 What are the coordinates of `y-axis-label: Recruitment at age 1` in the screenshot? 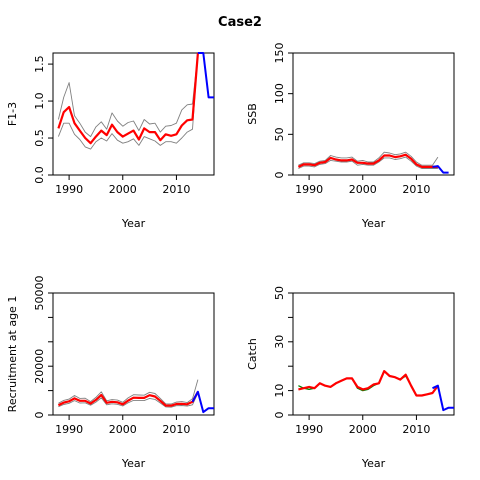 It's located at (12, 354).